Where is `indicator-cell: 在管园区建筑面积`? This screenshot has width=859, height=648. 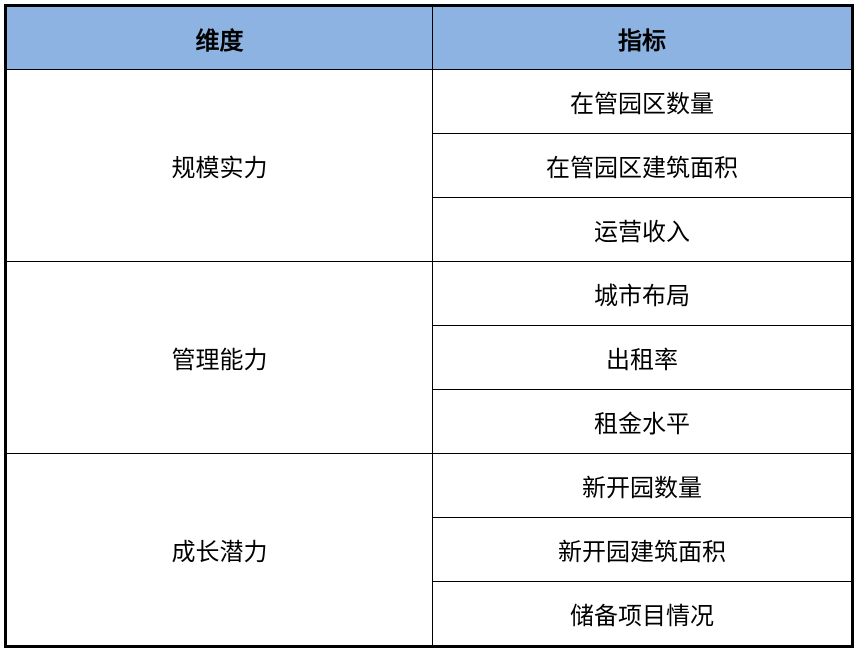
indicator-cell: 在管园区建筑面积 is located at coordinates (642, 165).